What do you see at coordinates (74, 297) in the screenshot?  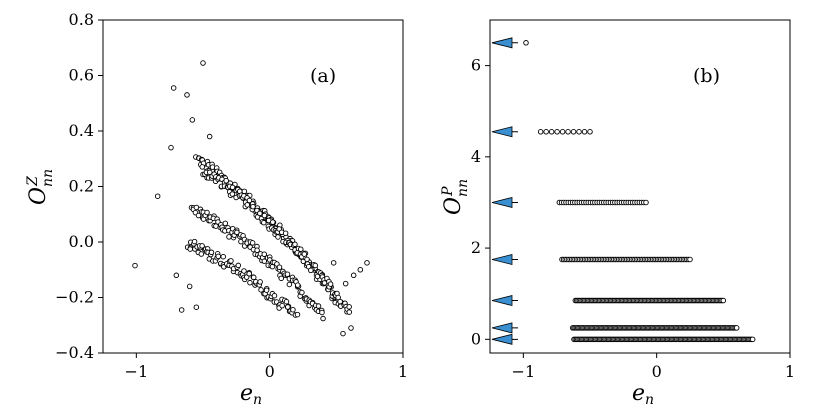 I see `y-tick-label: −0.2` at bounding box center [74, 297].